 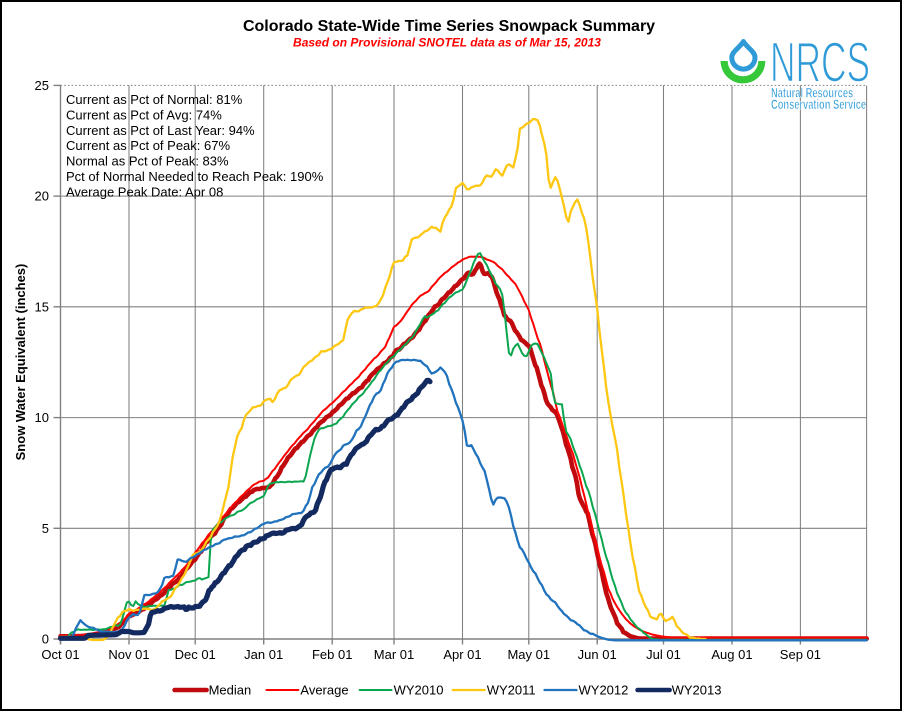 What do you see at coordinates (324, 690) in the screenshot?
I see `svg-text: Average` at bounding box center [324, 690].